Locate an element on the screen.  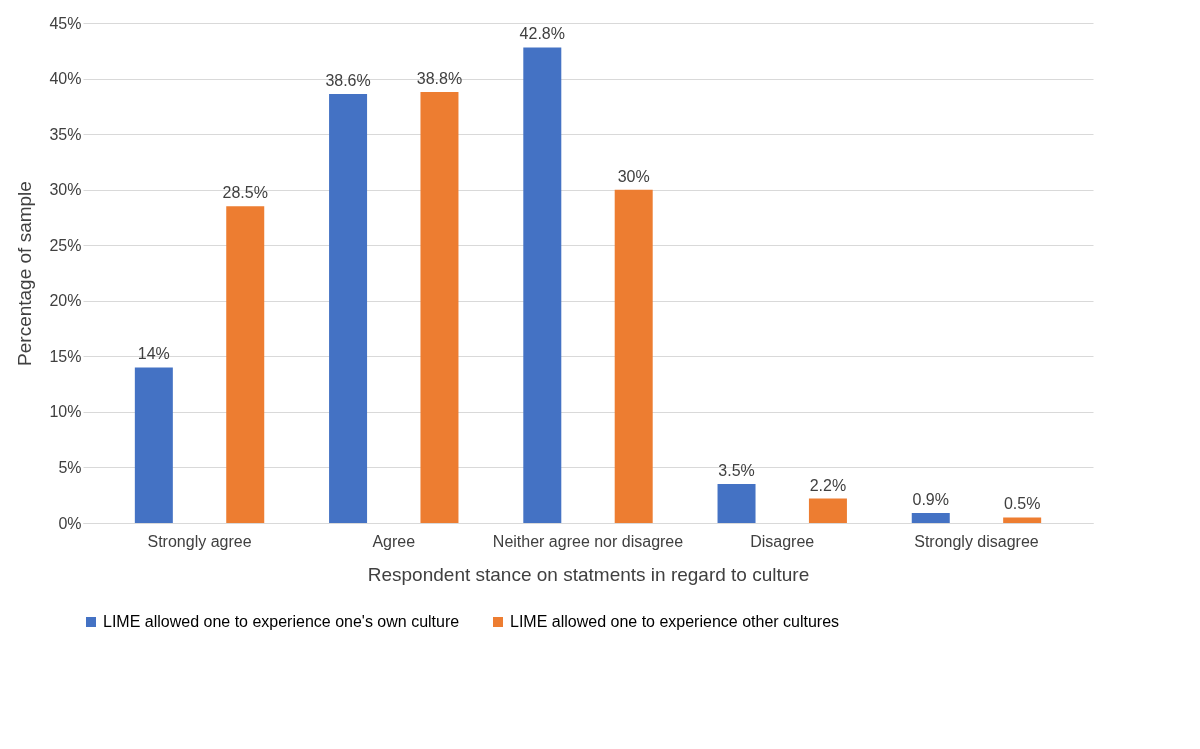
legend-label: LIME allowed one to experience one's own culture is located at coordinates (281, 621).